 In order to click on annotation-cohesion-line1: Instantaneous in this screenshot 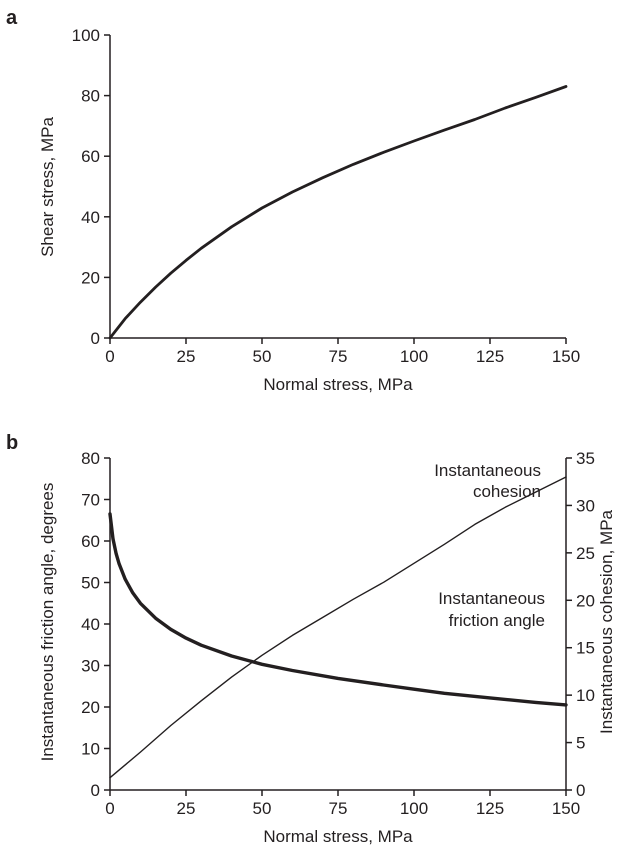, I will do `click(487, 470)`.